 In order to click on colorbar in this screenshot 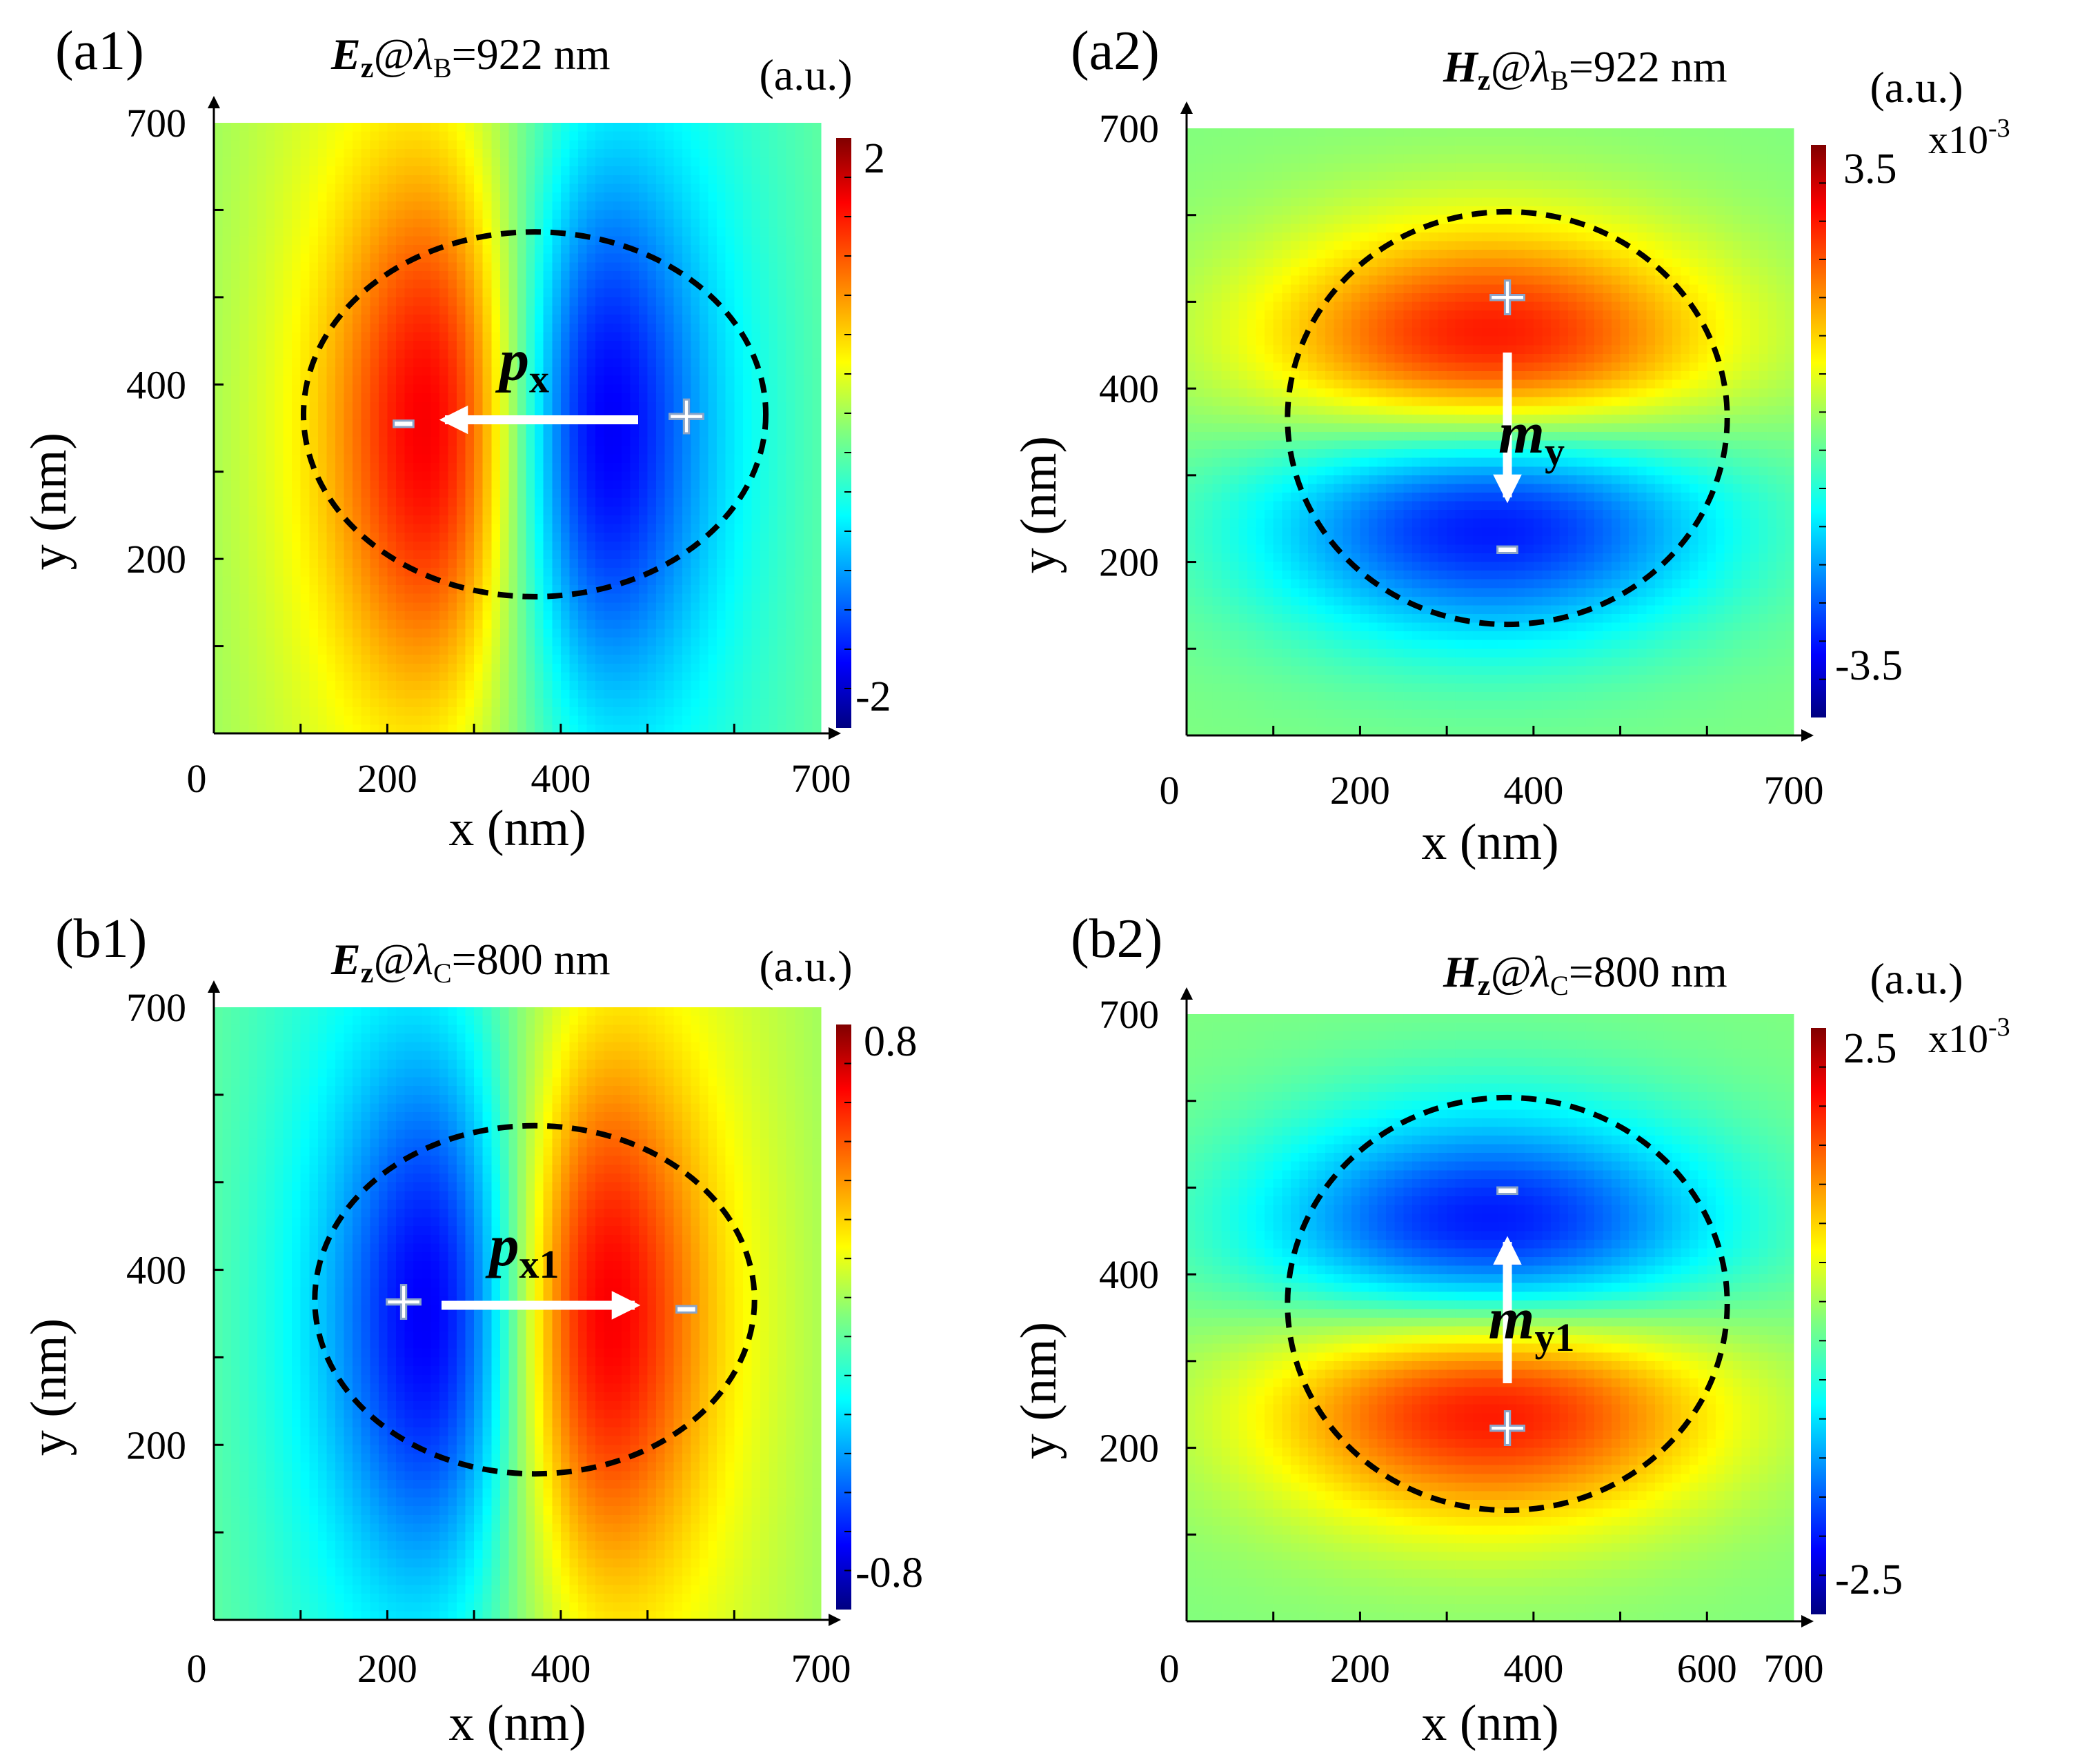, I will do `click(843, 433)`.